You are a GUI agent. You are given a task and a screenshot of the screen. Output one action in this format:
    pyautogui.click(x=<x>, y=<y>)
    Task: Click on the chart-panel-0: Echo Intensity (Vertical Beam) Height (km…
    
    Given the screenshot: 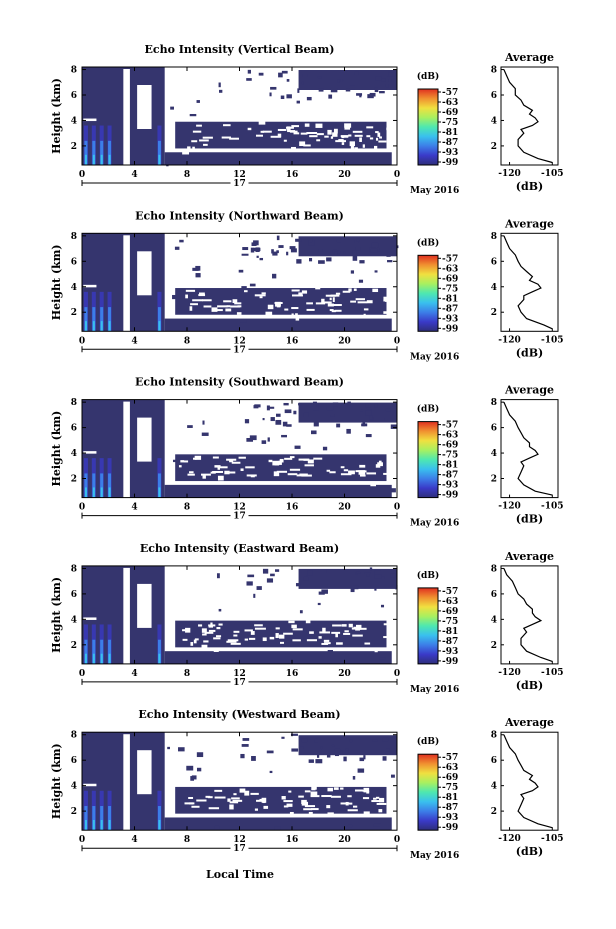 What is the action you would take?
    pyautogui.click(x=307, y=119)
    